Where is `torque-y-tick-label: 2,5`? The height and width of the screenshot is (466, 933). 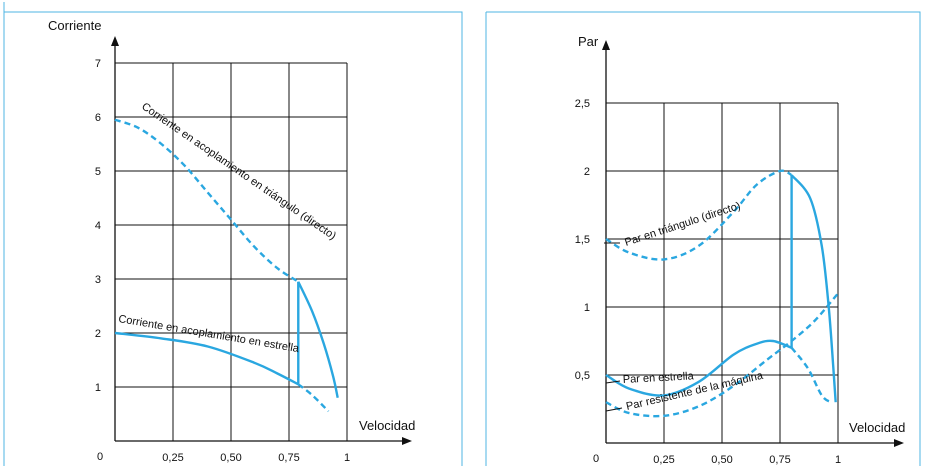 torque-y-tick-label: 2,5 is located at coordinates (582, 104).